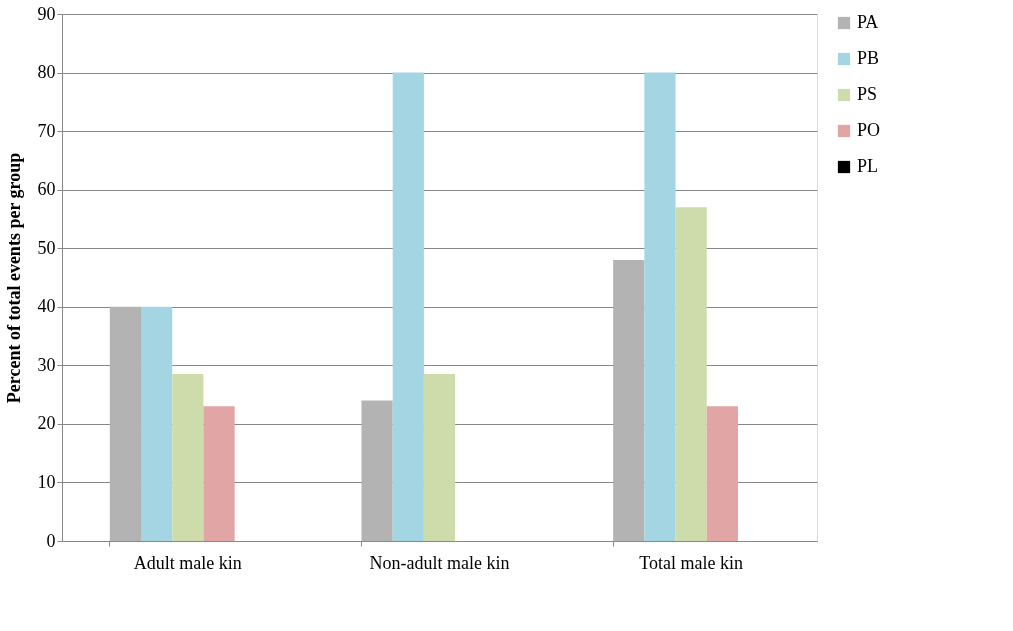 Image resolution: width=1013 pixels, height=631 pixels. Describe the element at coordinates (868, 58) in the screenshot. I see `legend-label: PB` at that location.